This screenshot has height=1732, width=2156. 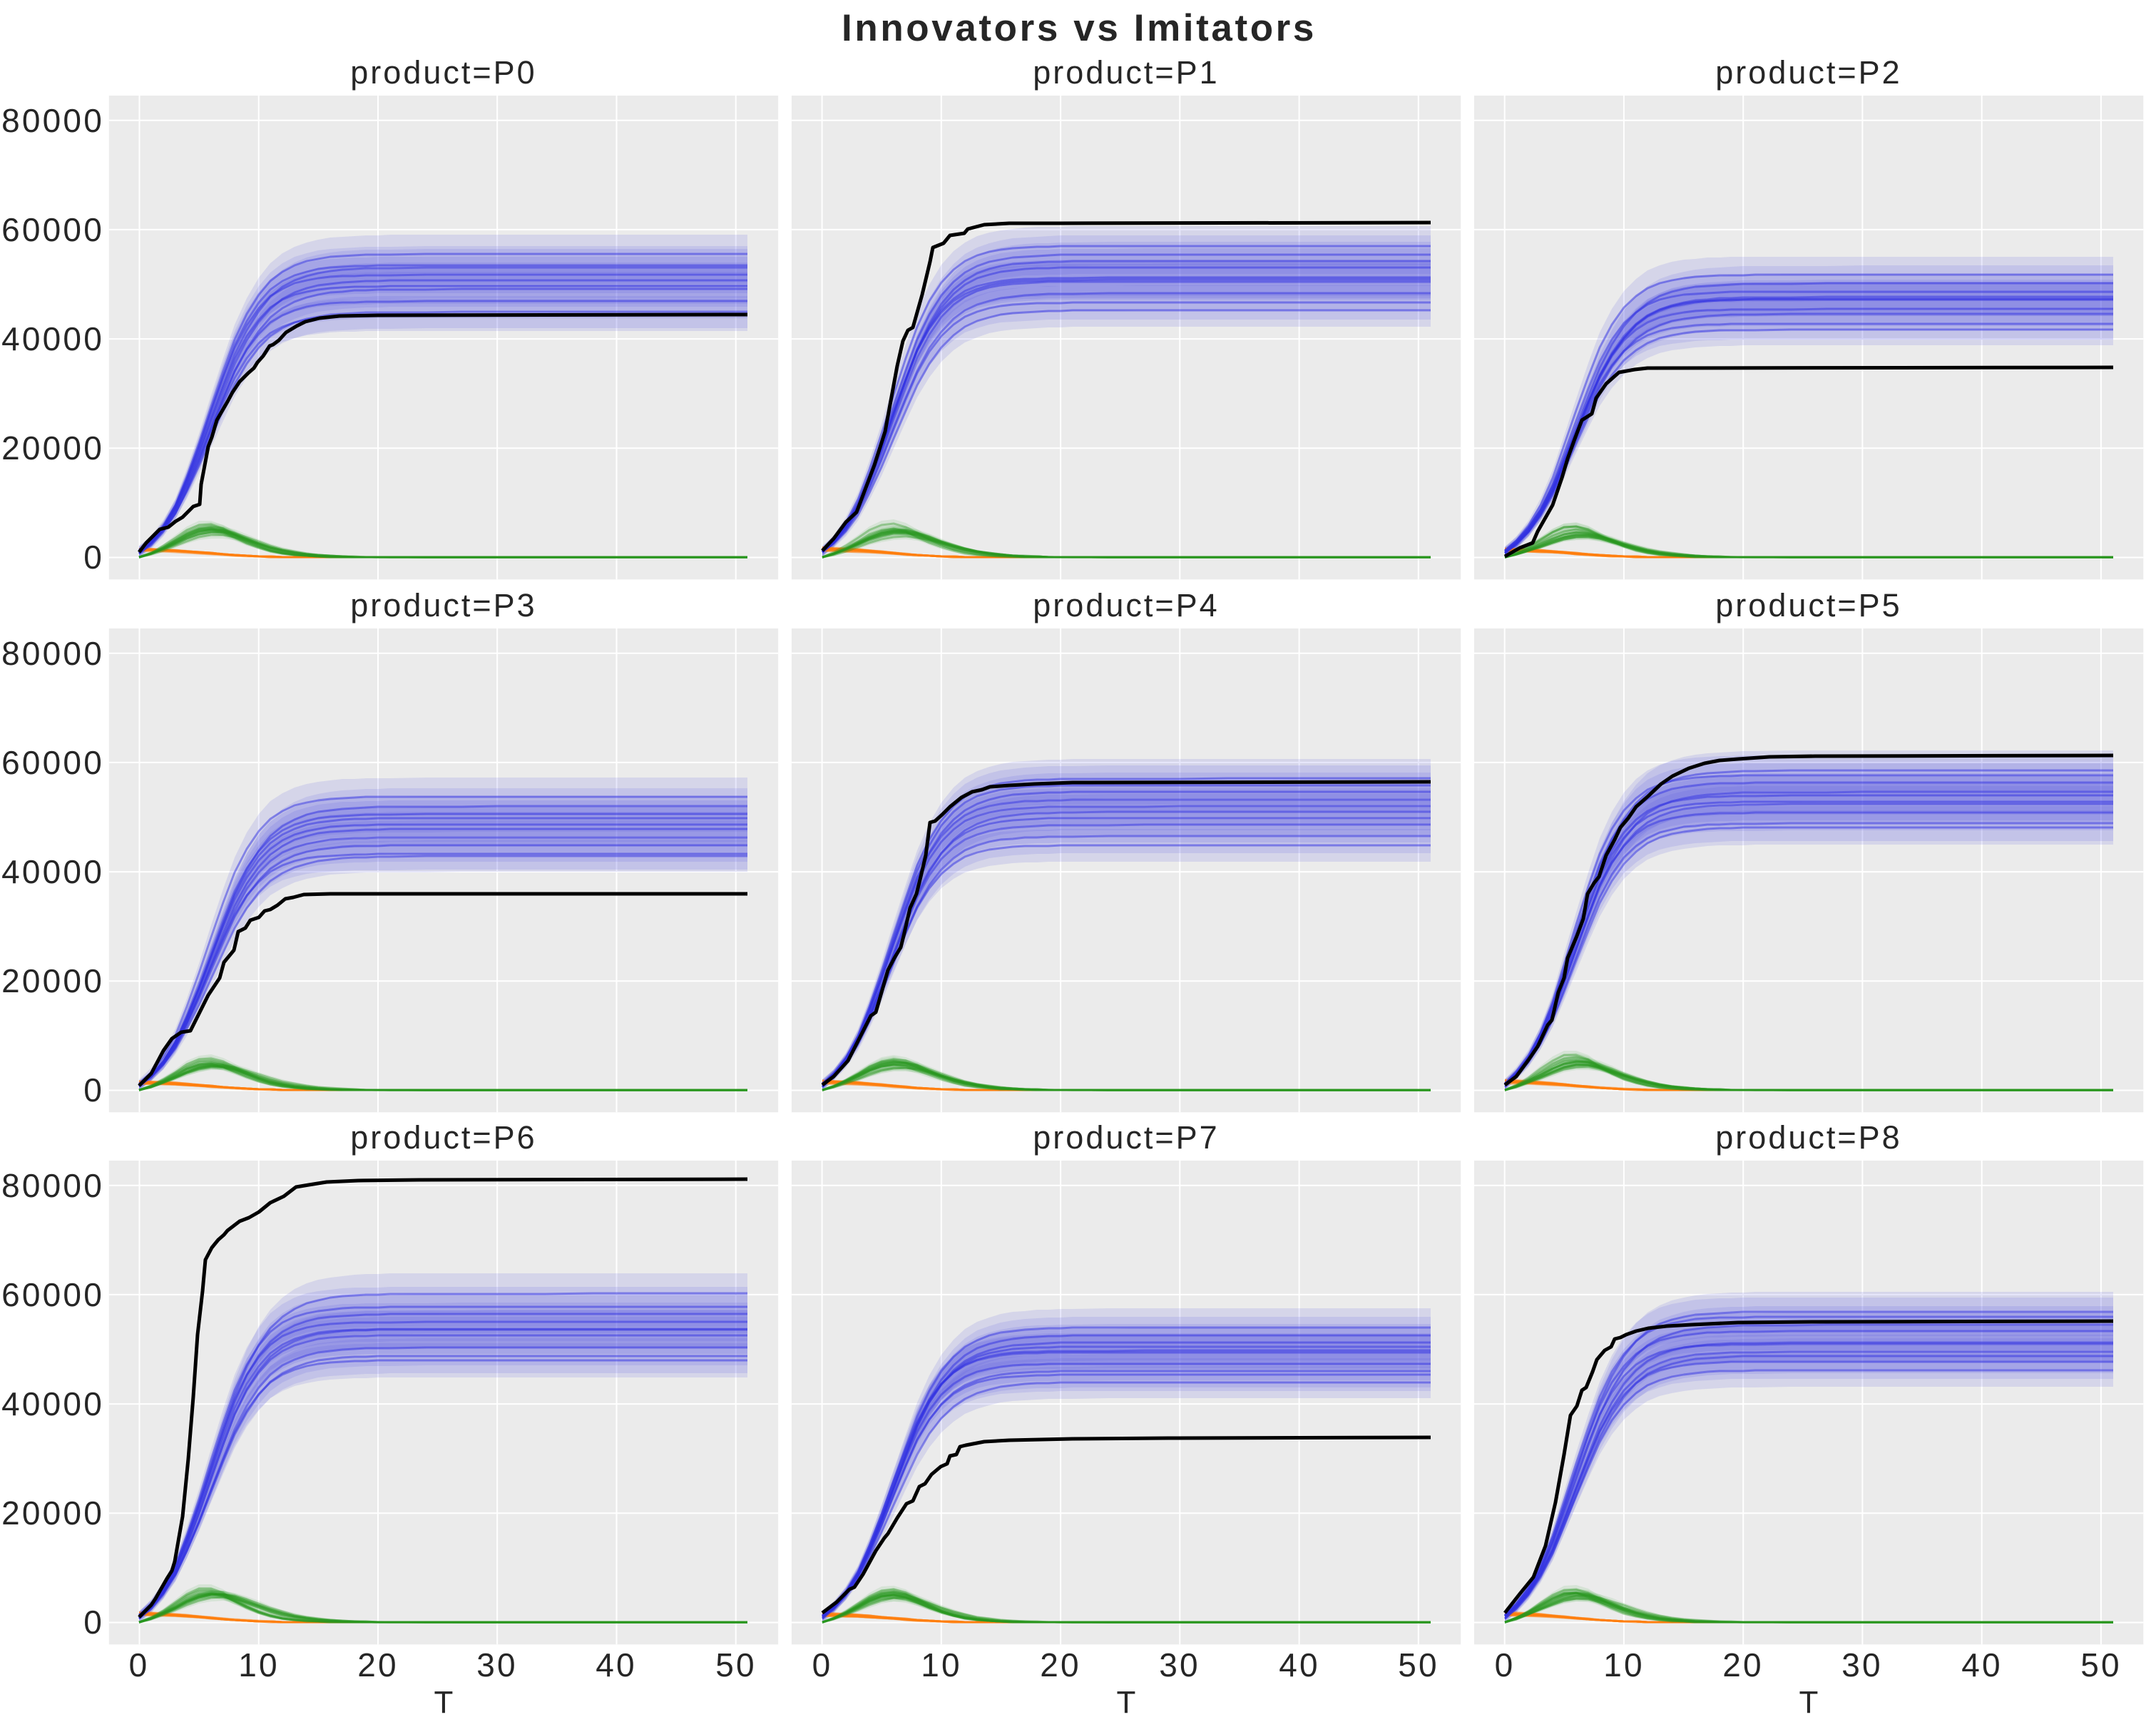 I want to click on svg-text: product=P3, so click(x=443, y=605).